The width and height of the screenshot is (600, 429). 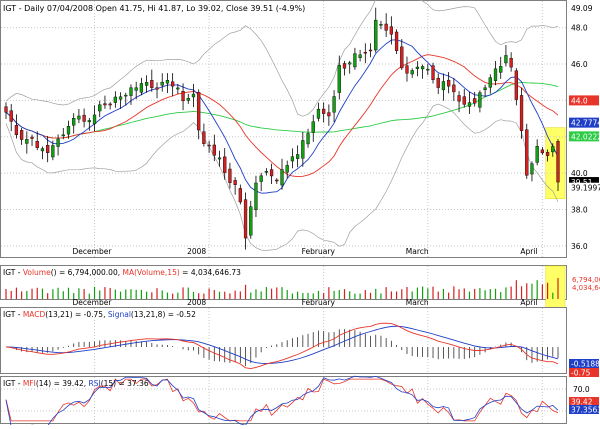 I want to click on macd-last-value-label: -0.5188, so click(x=584, y=364).